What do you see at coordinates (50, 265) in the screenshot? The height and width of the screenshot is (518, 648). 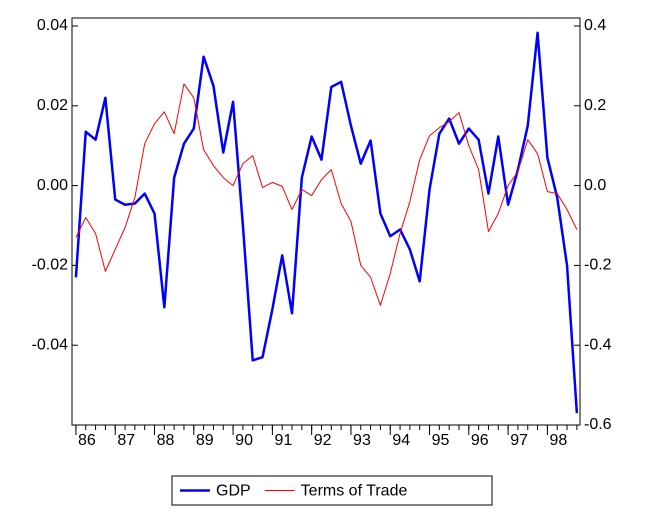 I see `y-tick-label: -0.02` at bounding box center [50, 265].